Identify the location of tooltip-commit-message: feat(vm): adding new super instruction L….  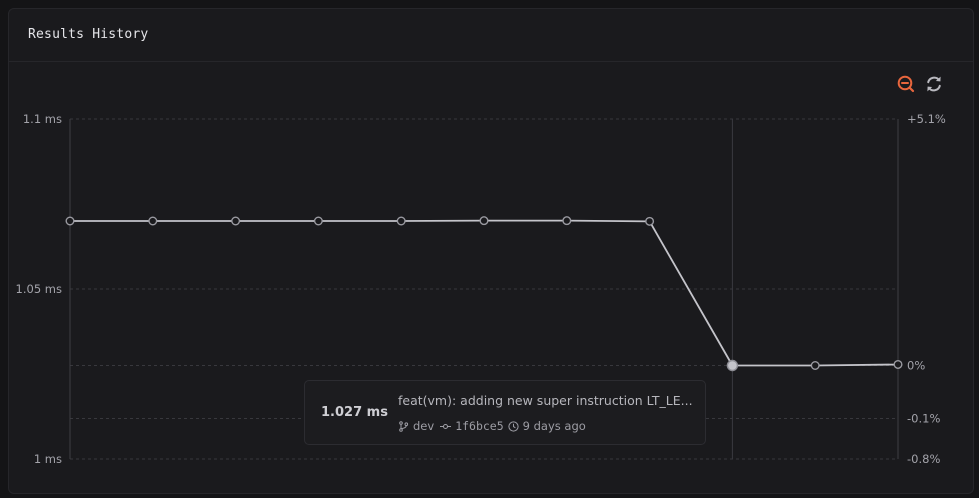
(545, 400).